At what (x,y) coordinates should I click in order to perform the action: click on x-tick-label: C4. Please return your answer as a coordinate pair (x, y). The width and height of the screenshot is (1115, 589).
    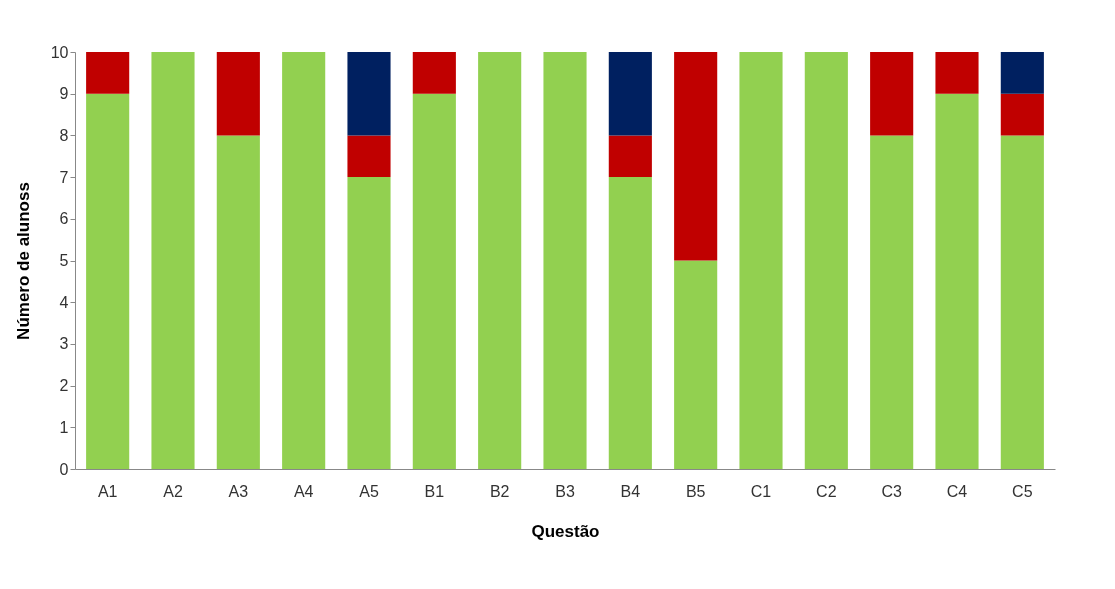
    Looking at the image, I should click on (957, 491).